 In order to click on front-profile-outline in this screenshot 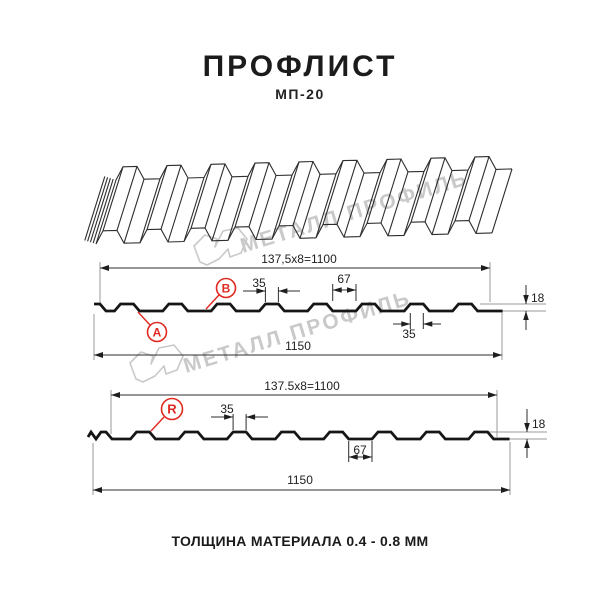, I will do `click(298, 307)`.